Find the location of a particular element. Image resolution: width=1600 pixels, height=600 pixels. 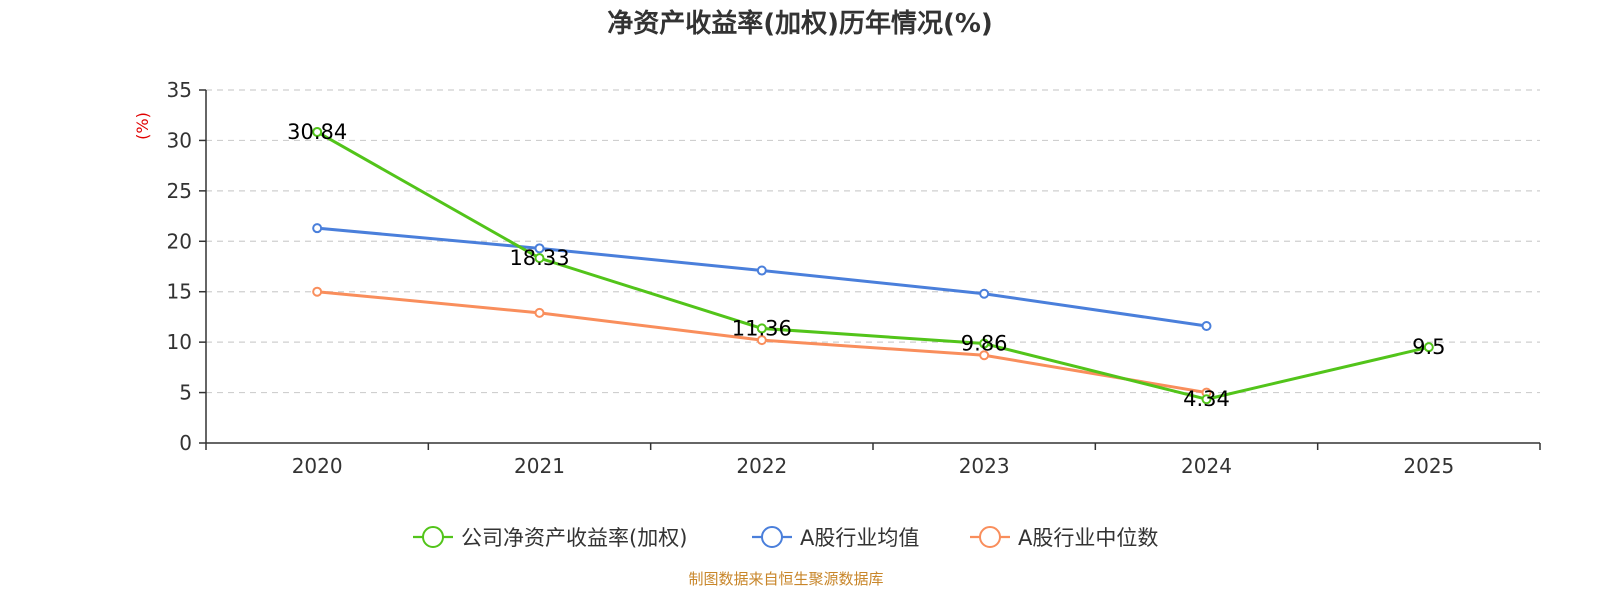

legend-item-0: 公司净资产收益率(加权) is located at coordinates (550, 538).